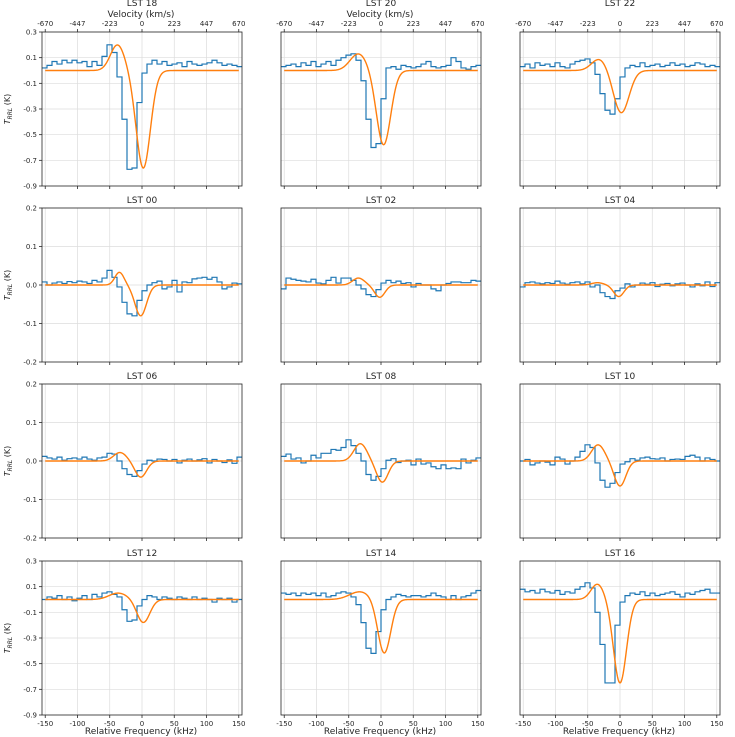 This screenshot has height=737, width=735. Describe the element at coordinates (620, 554) in the screenshot. I see `panel-title: LST 16` at that location.